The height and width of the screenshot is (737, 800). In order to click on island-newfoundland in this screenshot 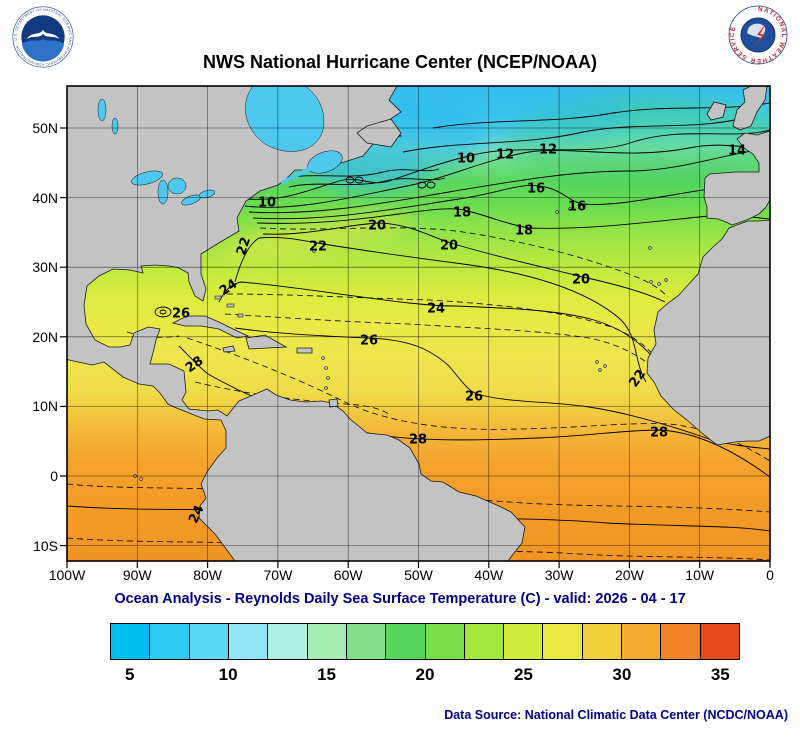, I will do `click(379, 133)`.